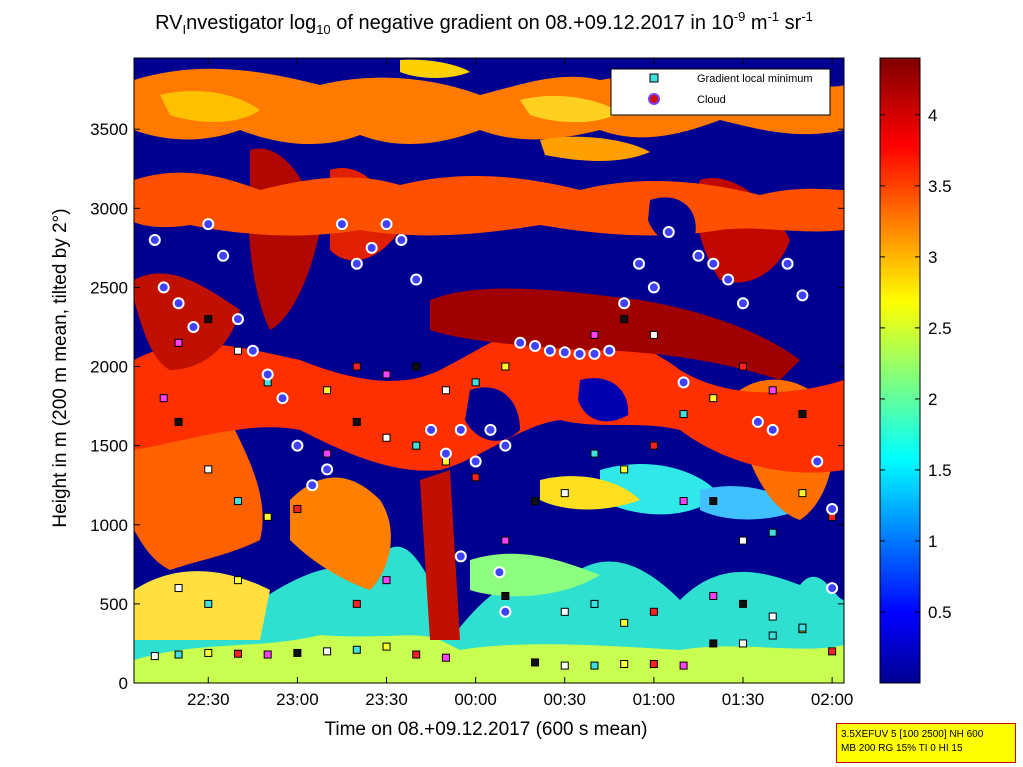  Describe the element at coordinates (940, 186) in the screenshot. I see `colorbar-tick-label-6: 3.5` at that location.